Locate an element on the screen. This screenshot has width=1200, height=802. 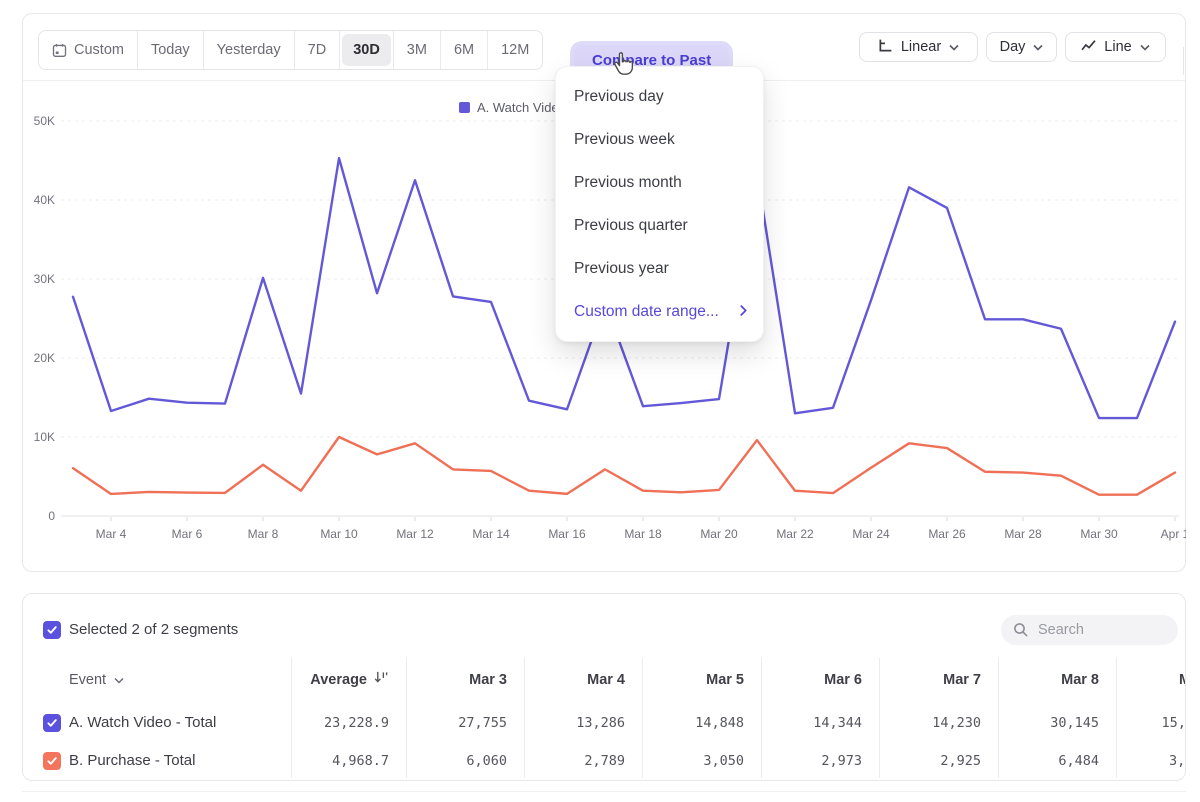
chart-controls: Linear Day Line is located at coordinates (1012, 47).